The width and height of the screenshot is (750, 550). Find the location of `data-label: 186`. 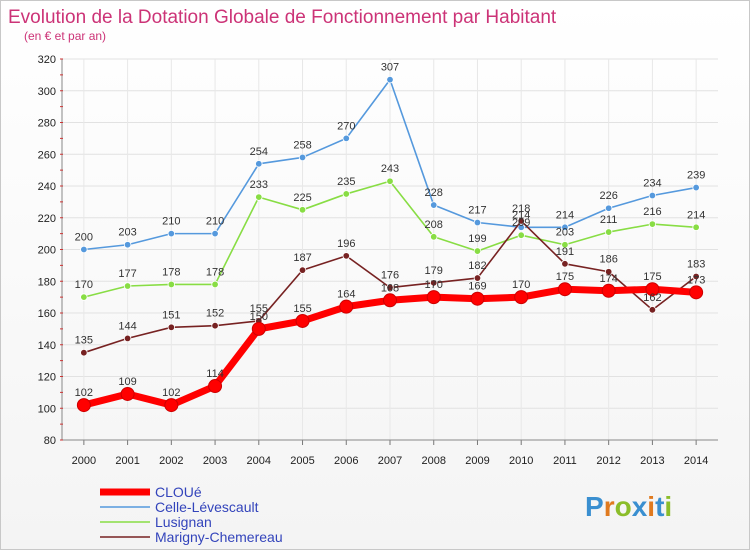

data-label: 186 is located at coordinates (608, 260).